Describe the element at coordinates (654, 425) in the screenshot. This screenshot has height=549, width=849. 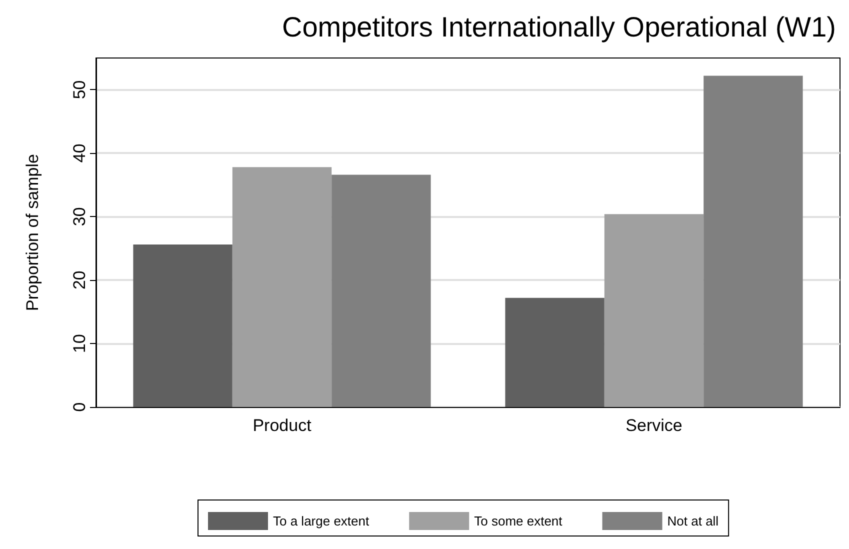
I see `x-tick-label: Service` at that location.